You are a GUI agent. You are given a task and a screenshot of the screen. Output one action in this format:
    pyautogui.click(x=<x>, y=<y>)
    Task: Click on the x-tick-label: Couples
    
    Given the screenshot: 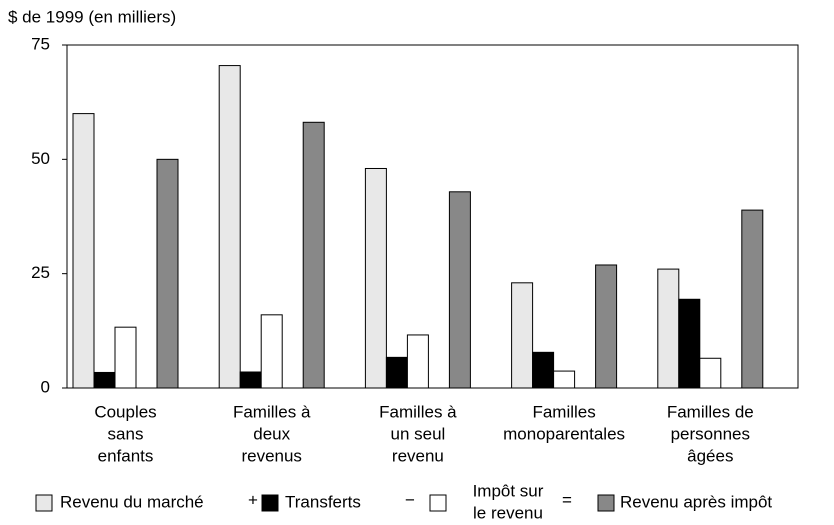 What is the action you would take?
    pyautogui.click(x=125, y=411)
    